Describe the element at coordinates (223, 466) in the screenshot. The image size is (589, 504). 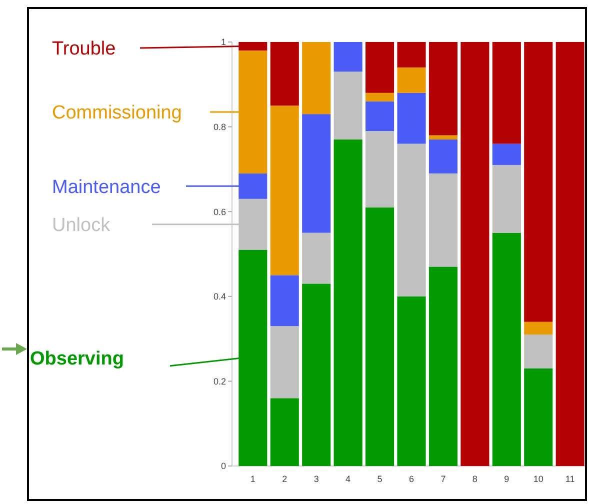
I see `y-tick-label: 0` at that location.